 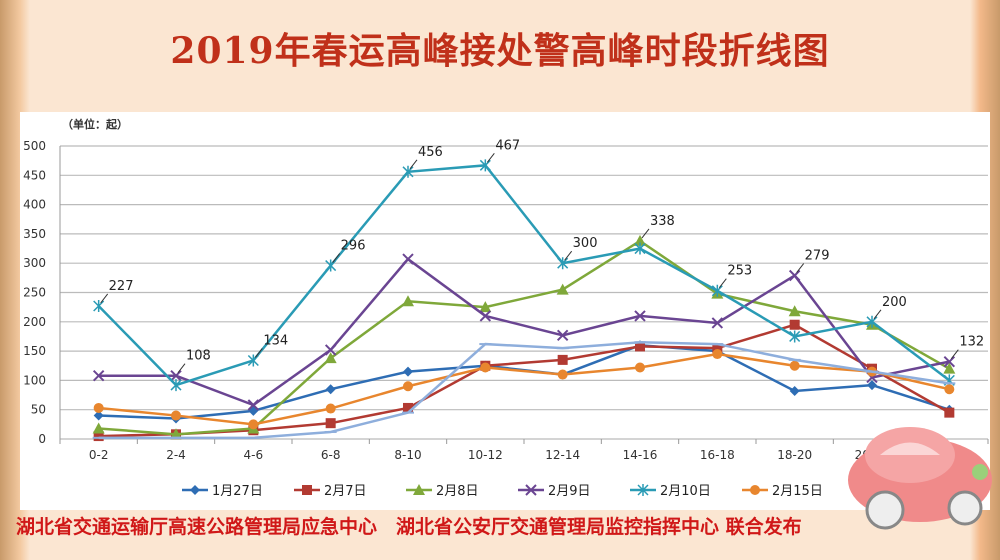 I want to click on series-line-1月27日, so click(x=524, y=381).